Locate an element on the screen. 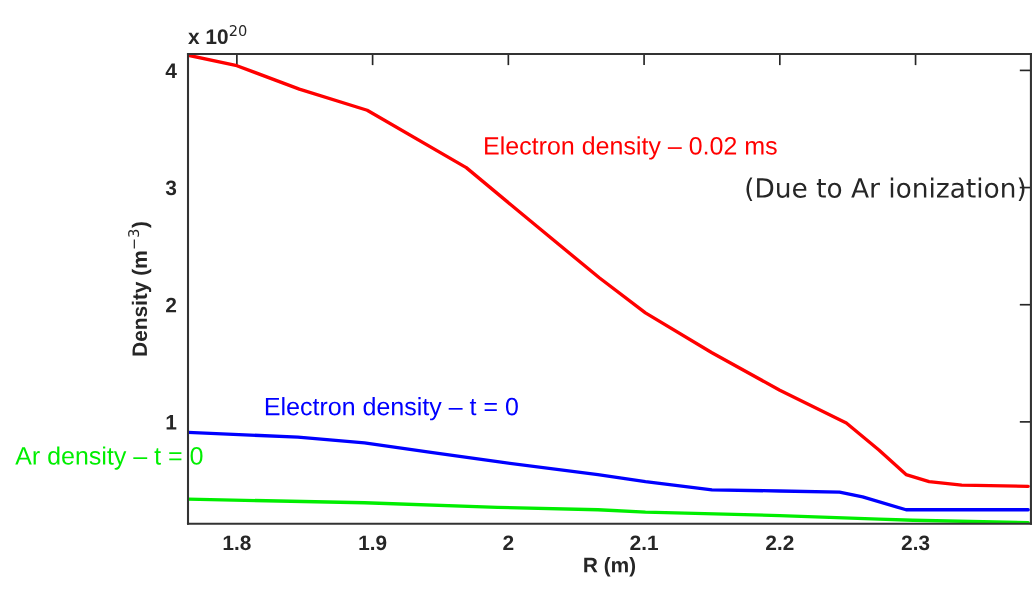 The height and width of the screenshot is (600, 1033). x-tick-label: 2 is located at coordinates (508, 543).